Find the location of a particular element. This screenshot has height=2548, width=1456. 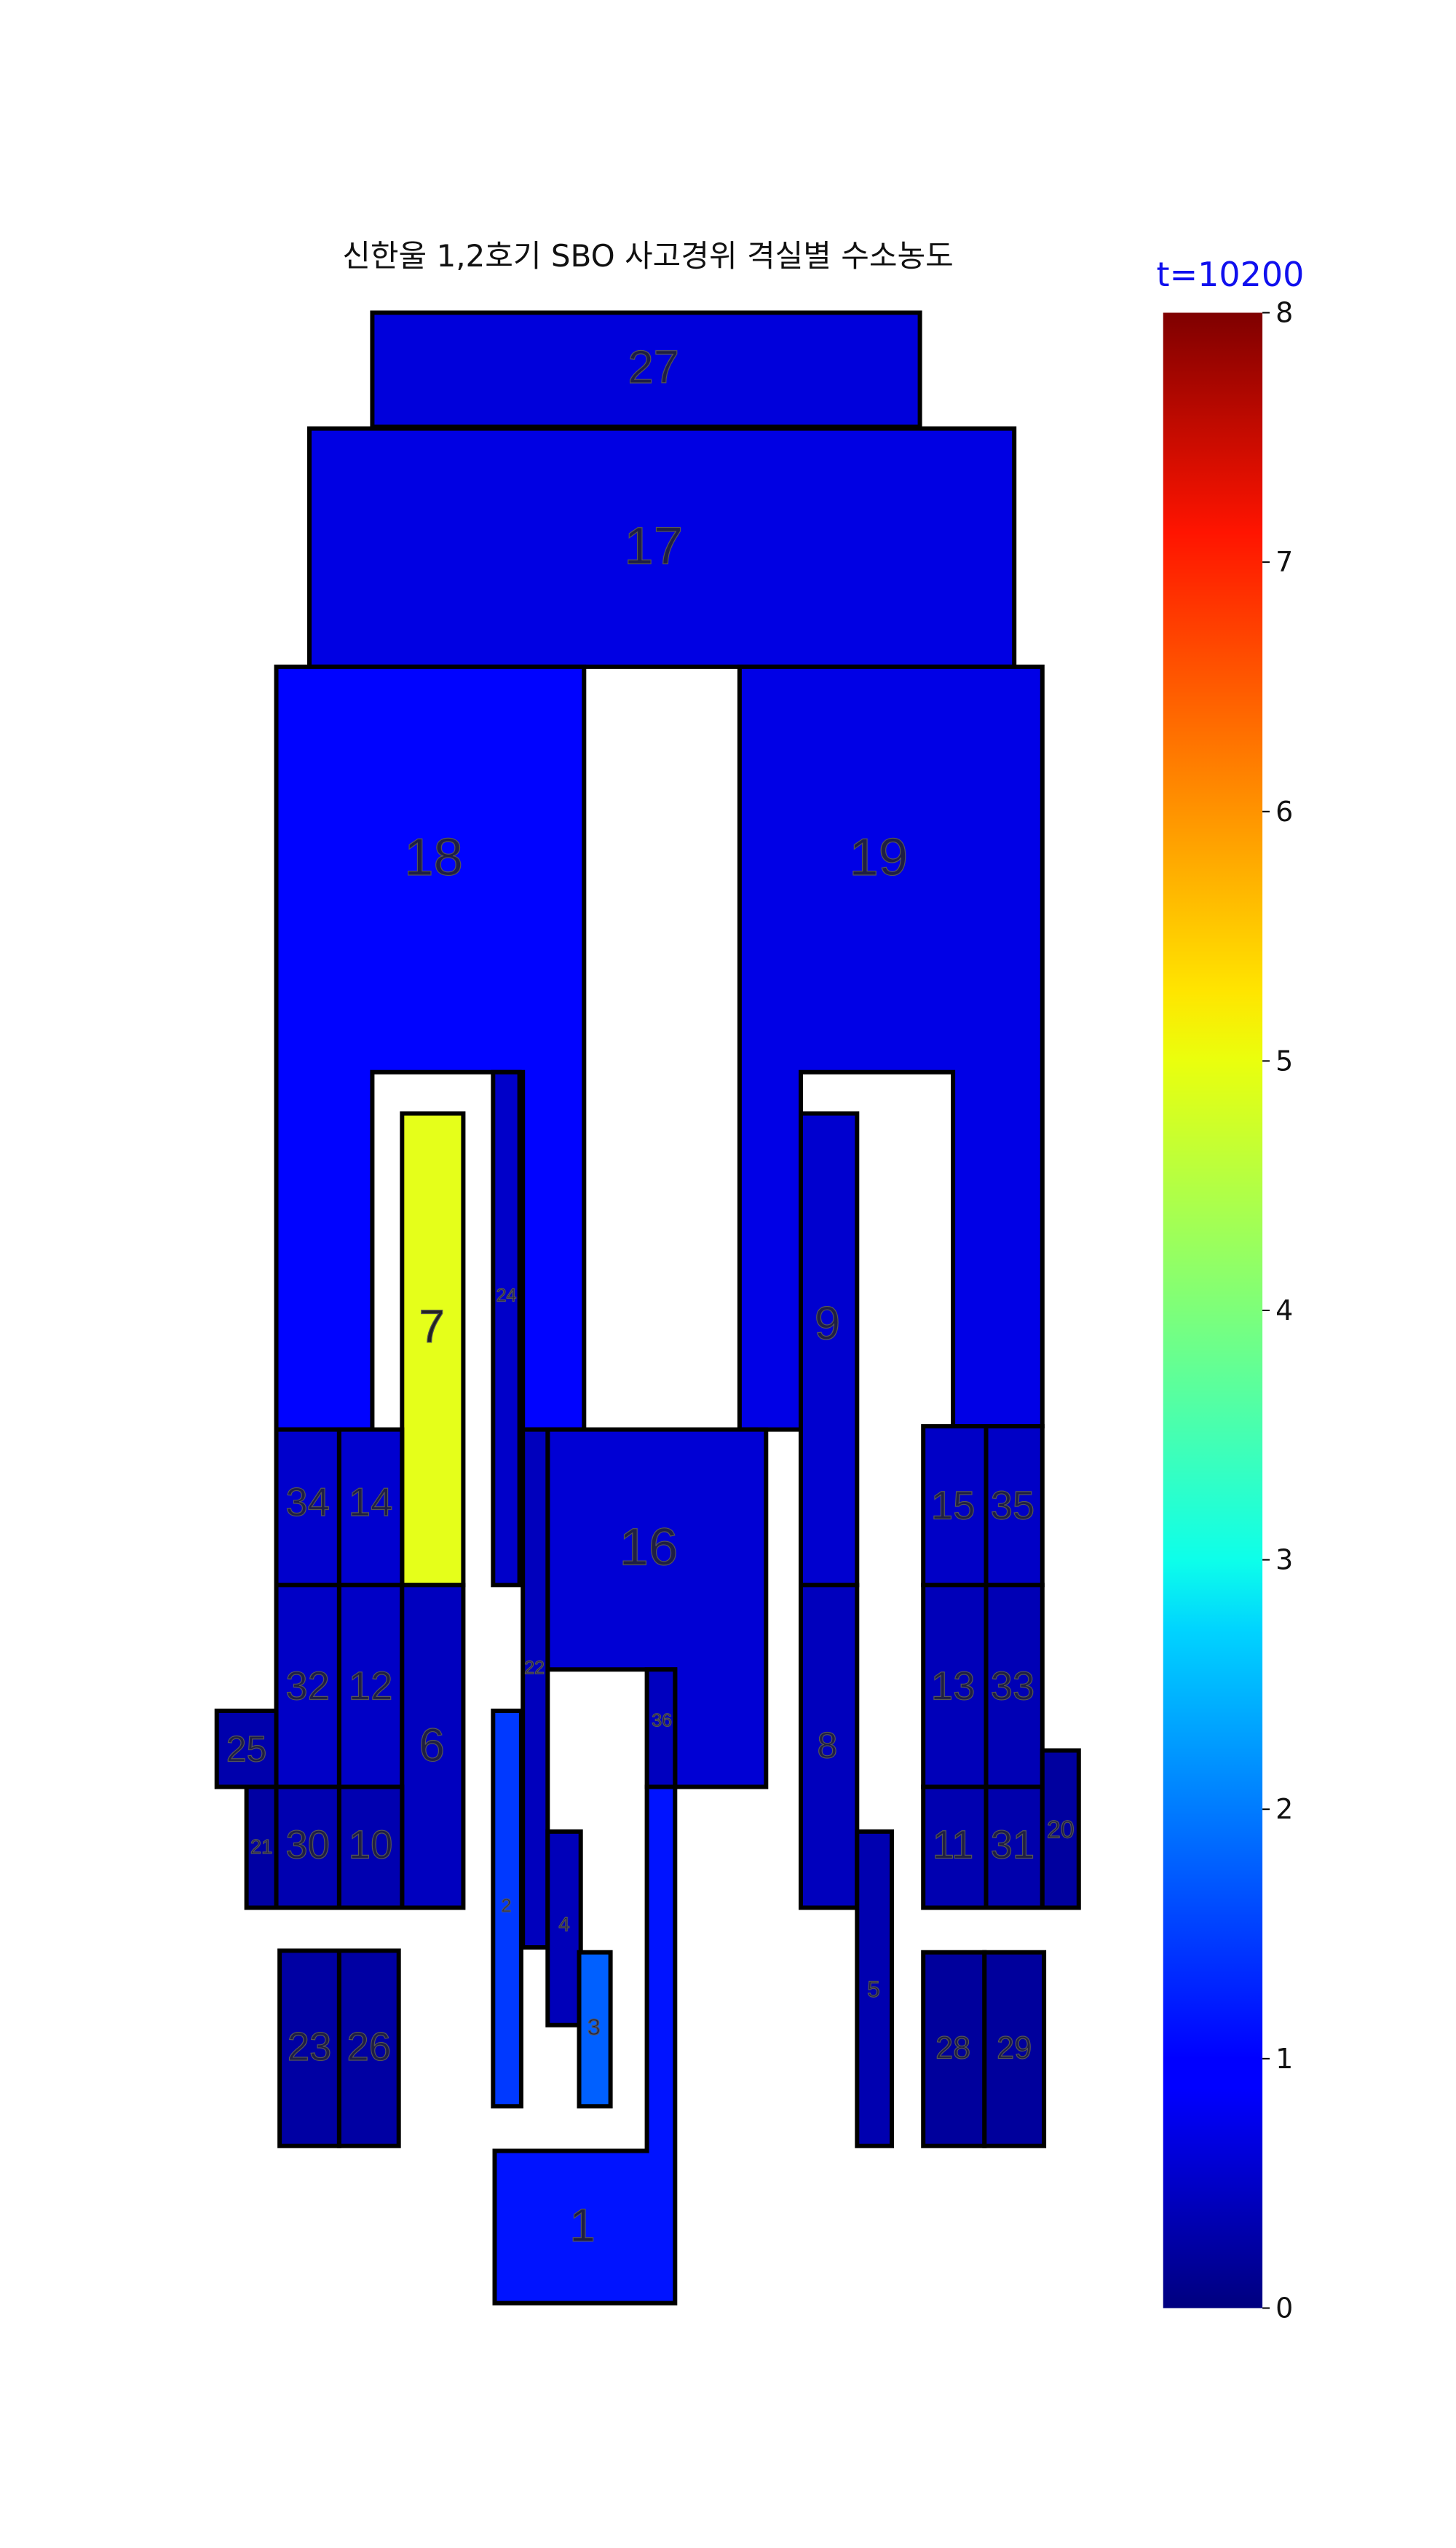

compartment-22-label: 22 is located at coordinates (534, 1668).